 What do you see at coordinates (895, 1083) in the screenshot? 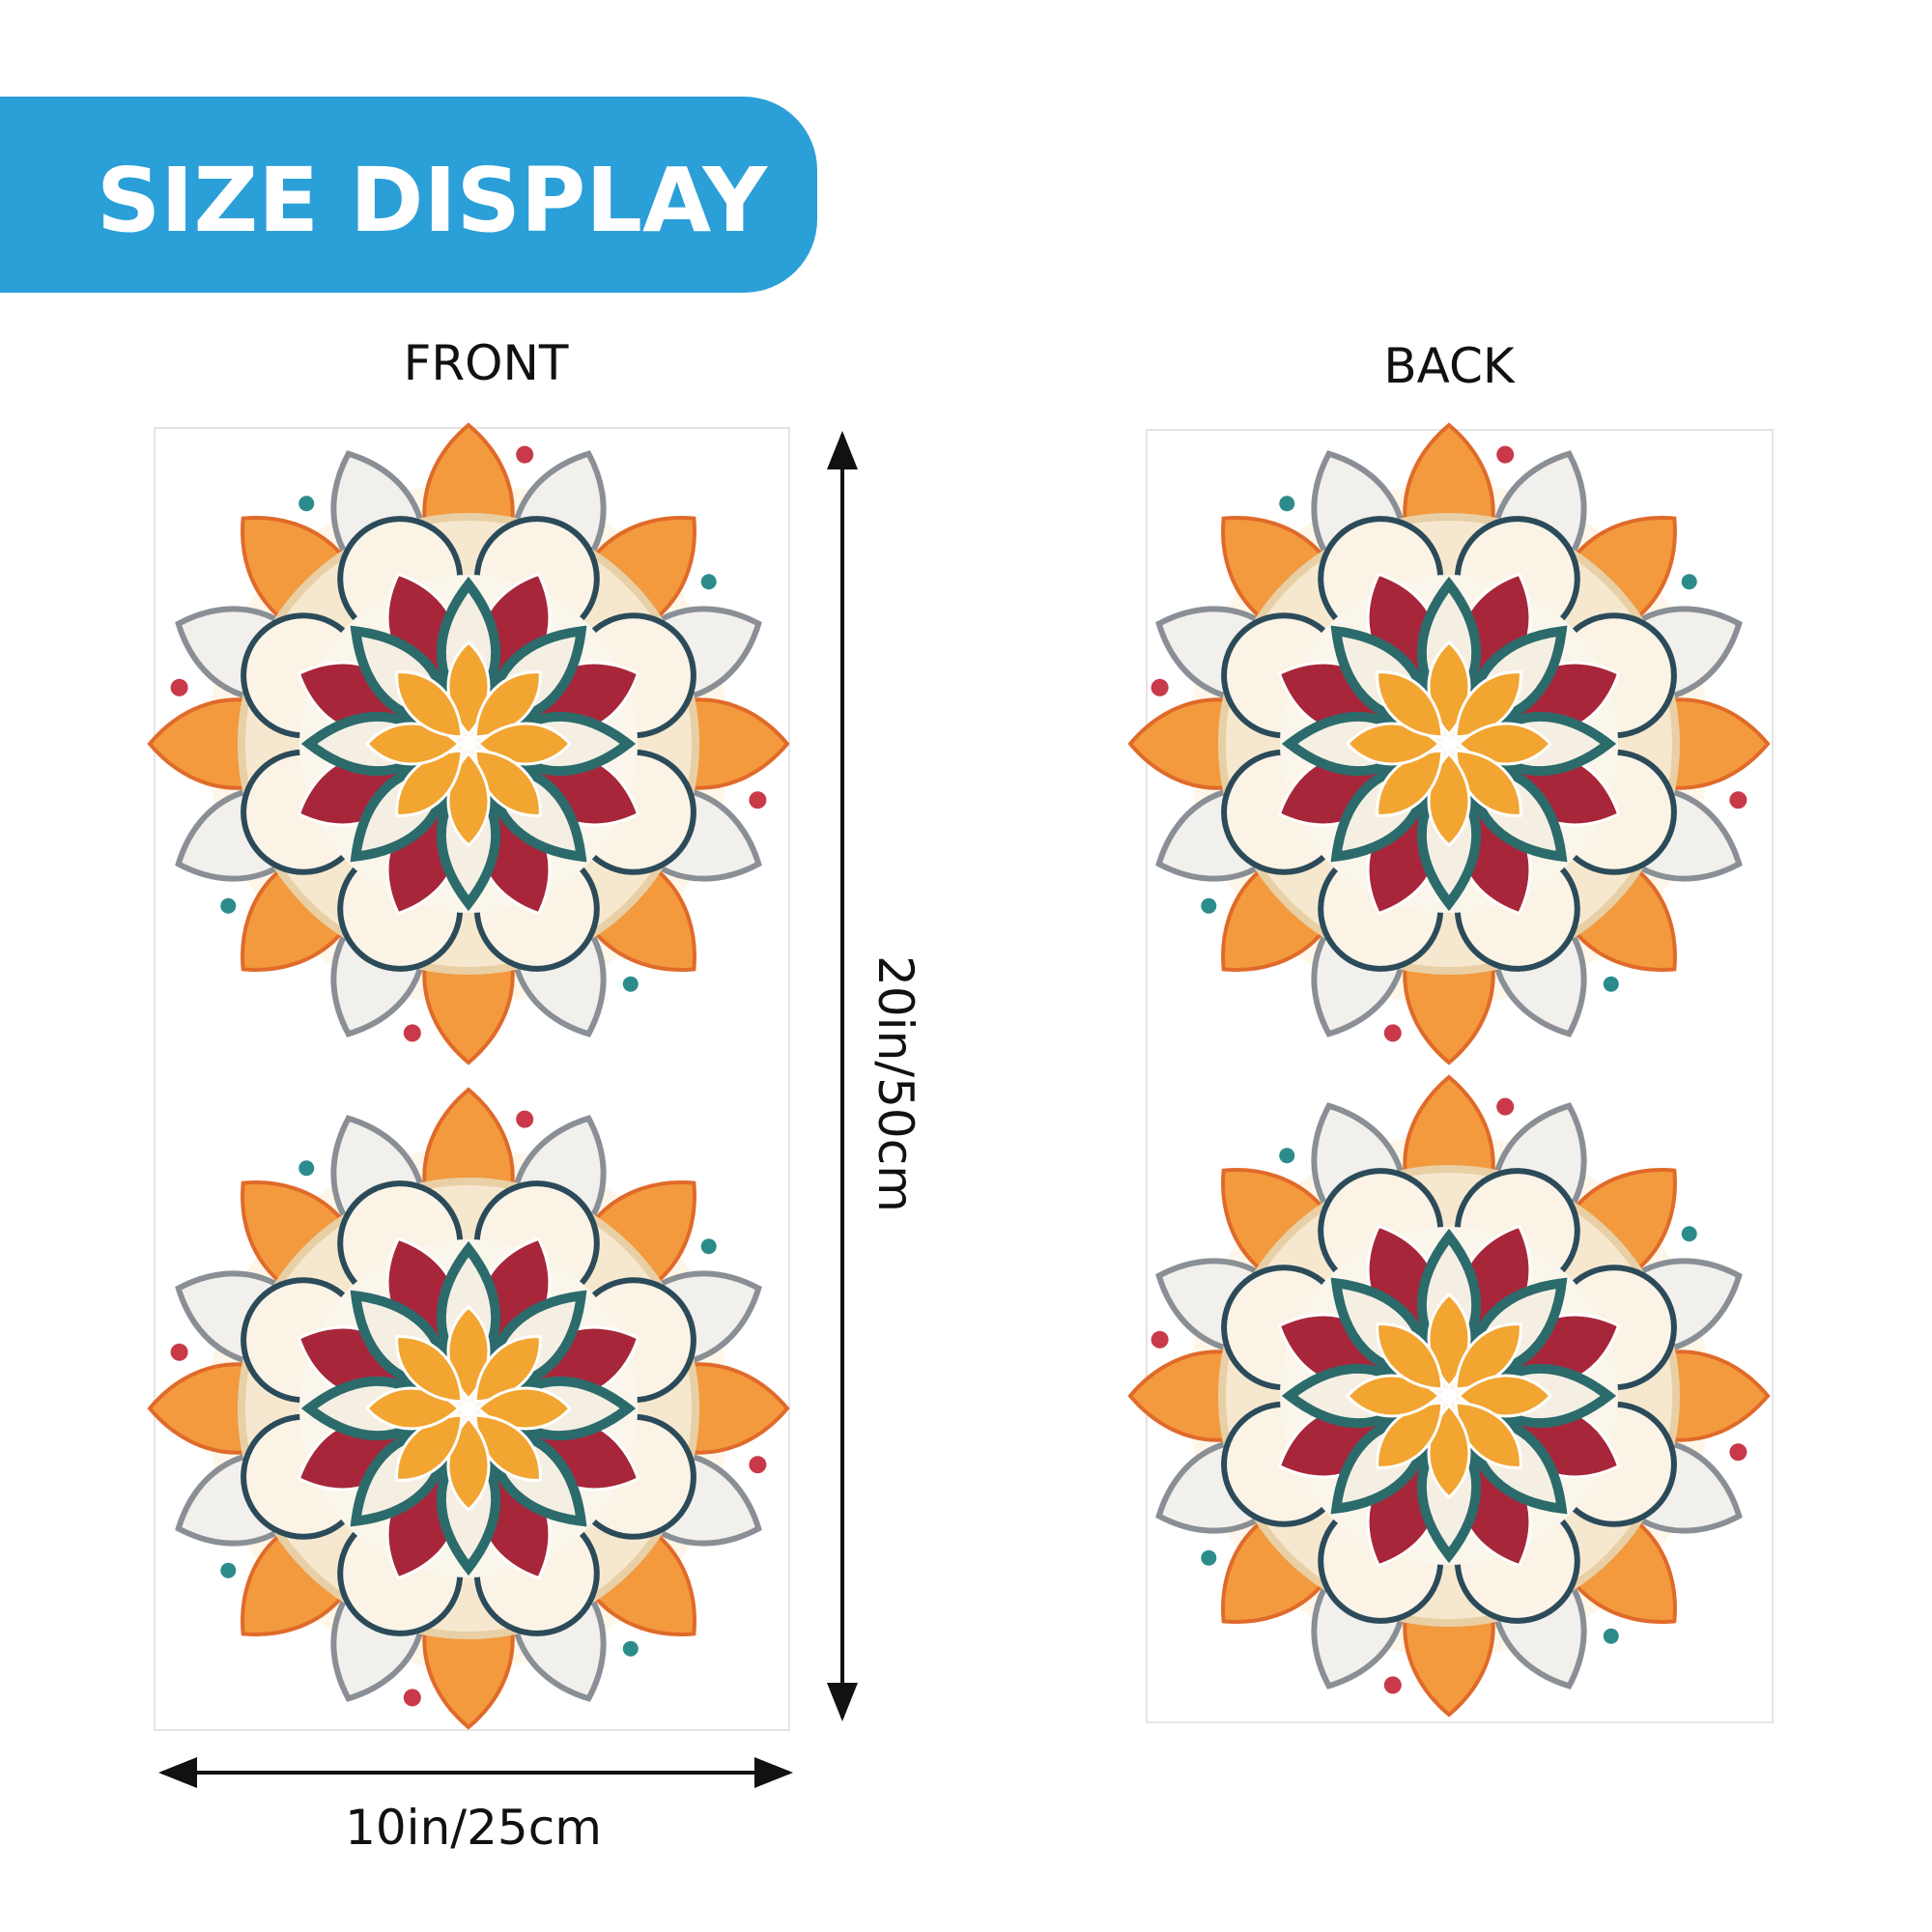
I see `height-label: 20in/50cm` at bounding box center [895, 1083].